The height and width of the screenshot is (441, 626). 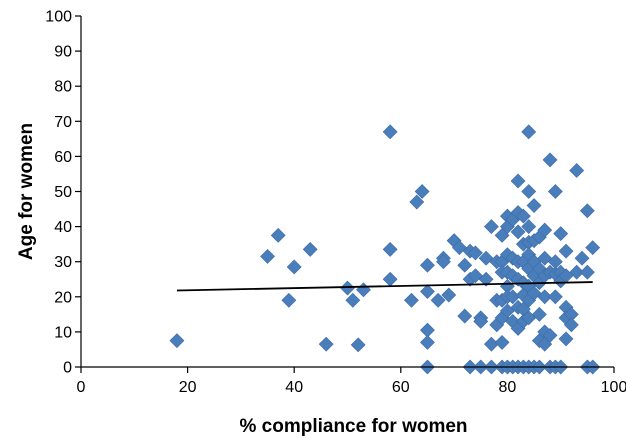 I want to click on y-tick-label: 80, so click(x=63, y=87).